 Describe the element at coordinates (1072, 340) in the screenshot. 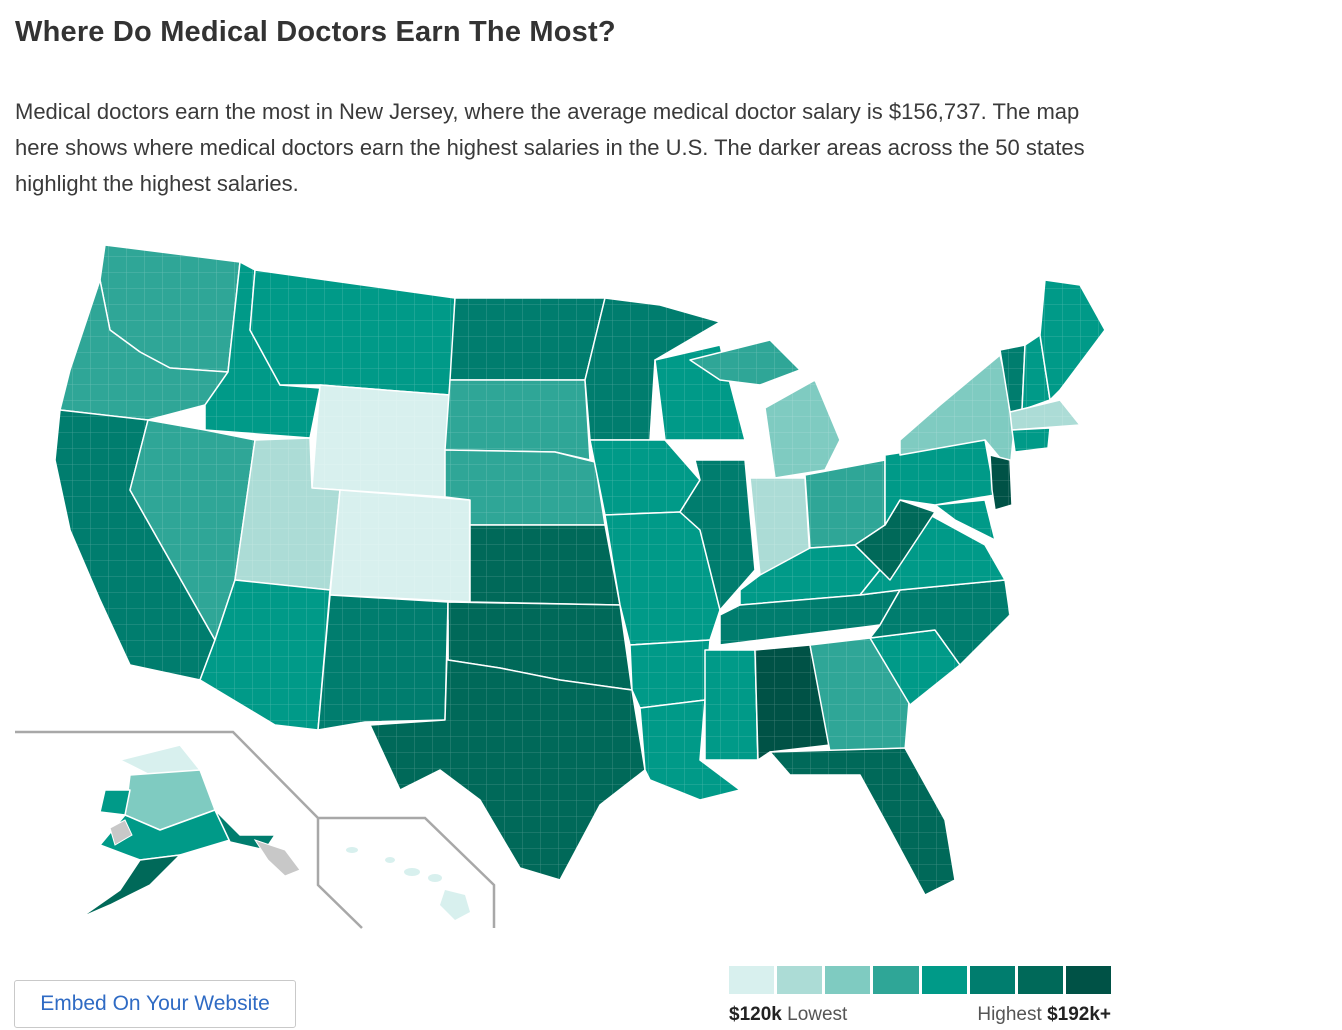

I see `state-maine` at that location.